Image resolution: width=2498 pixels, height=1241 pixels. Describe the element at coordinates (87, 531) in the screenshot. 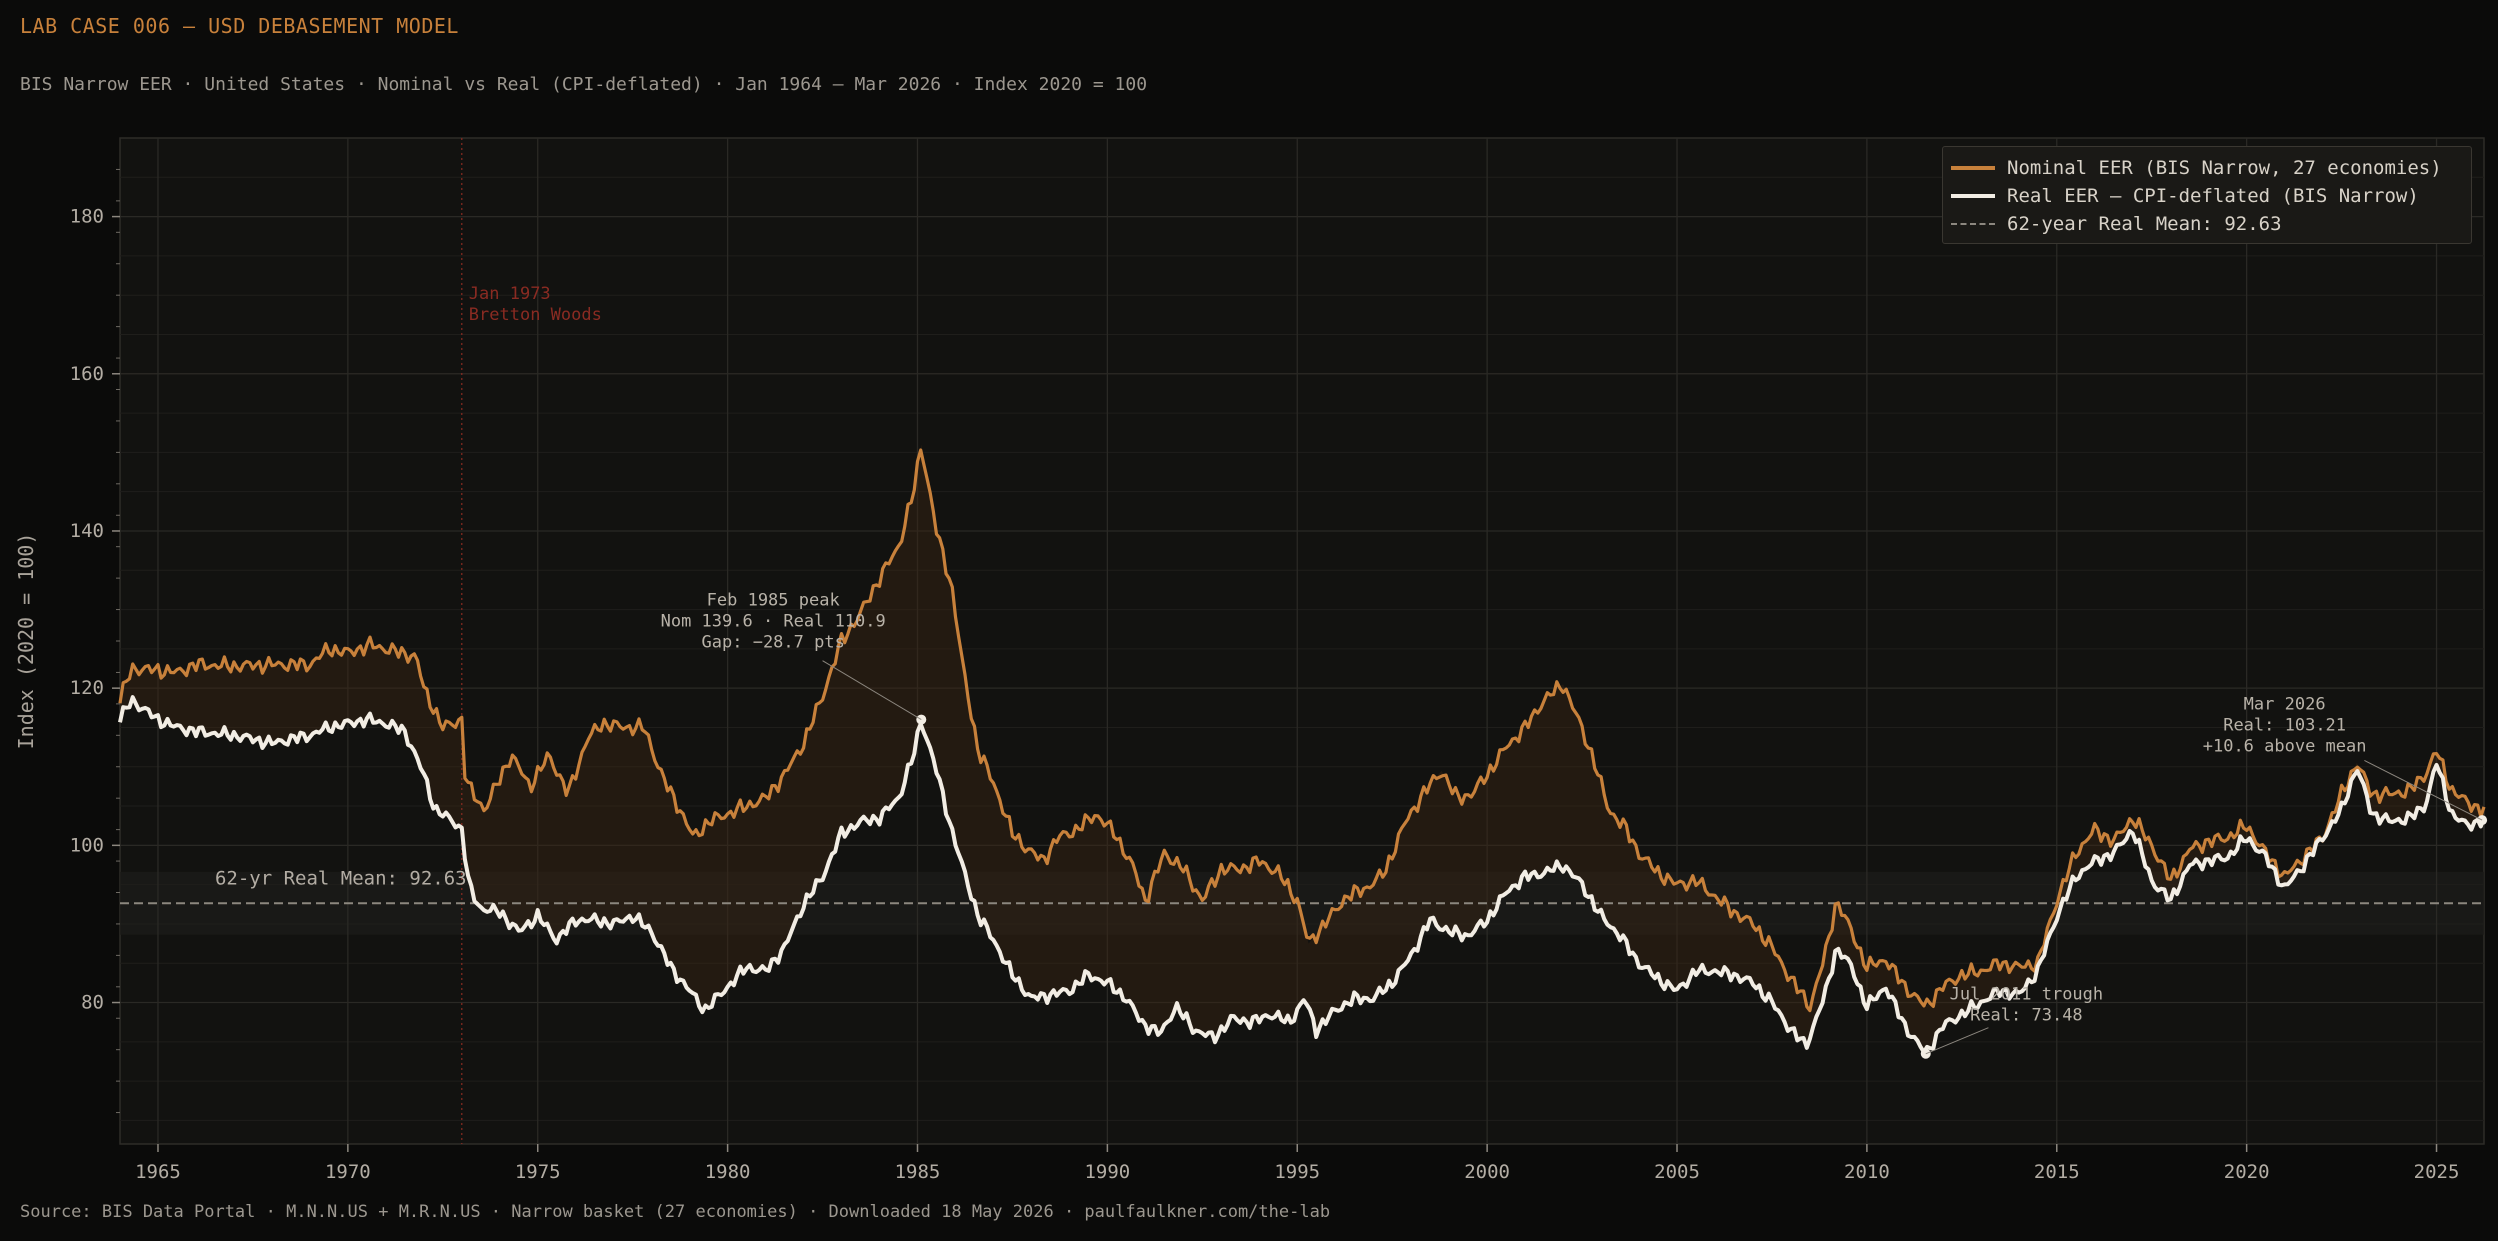

I see `y-tick-label: 140` at that location.